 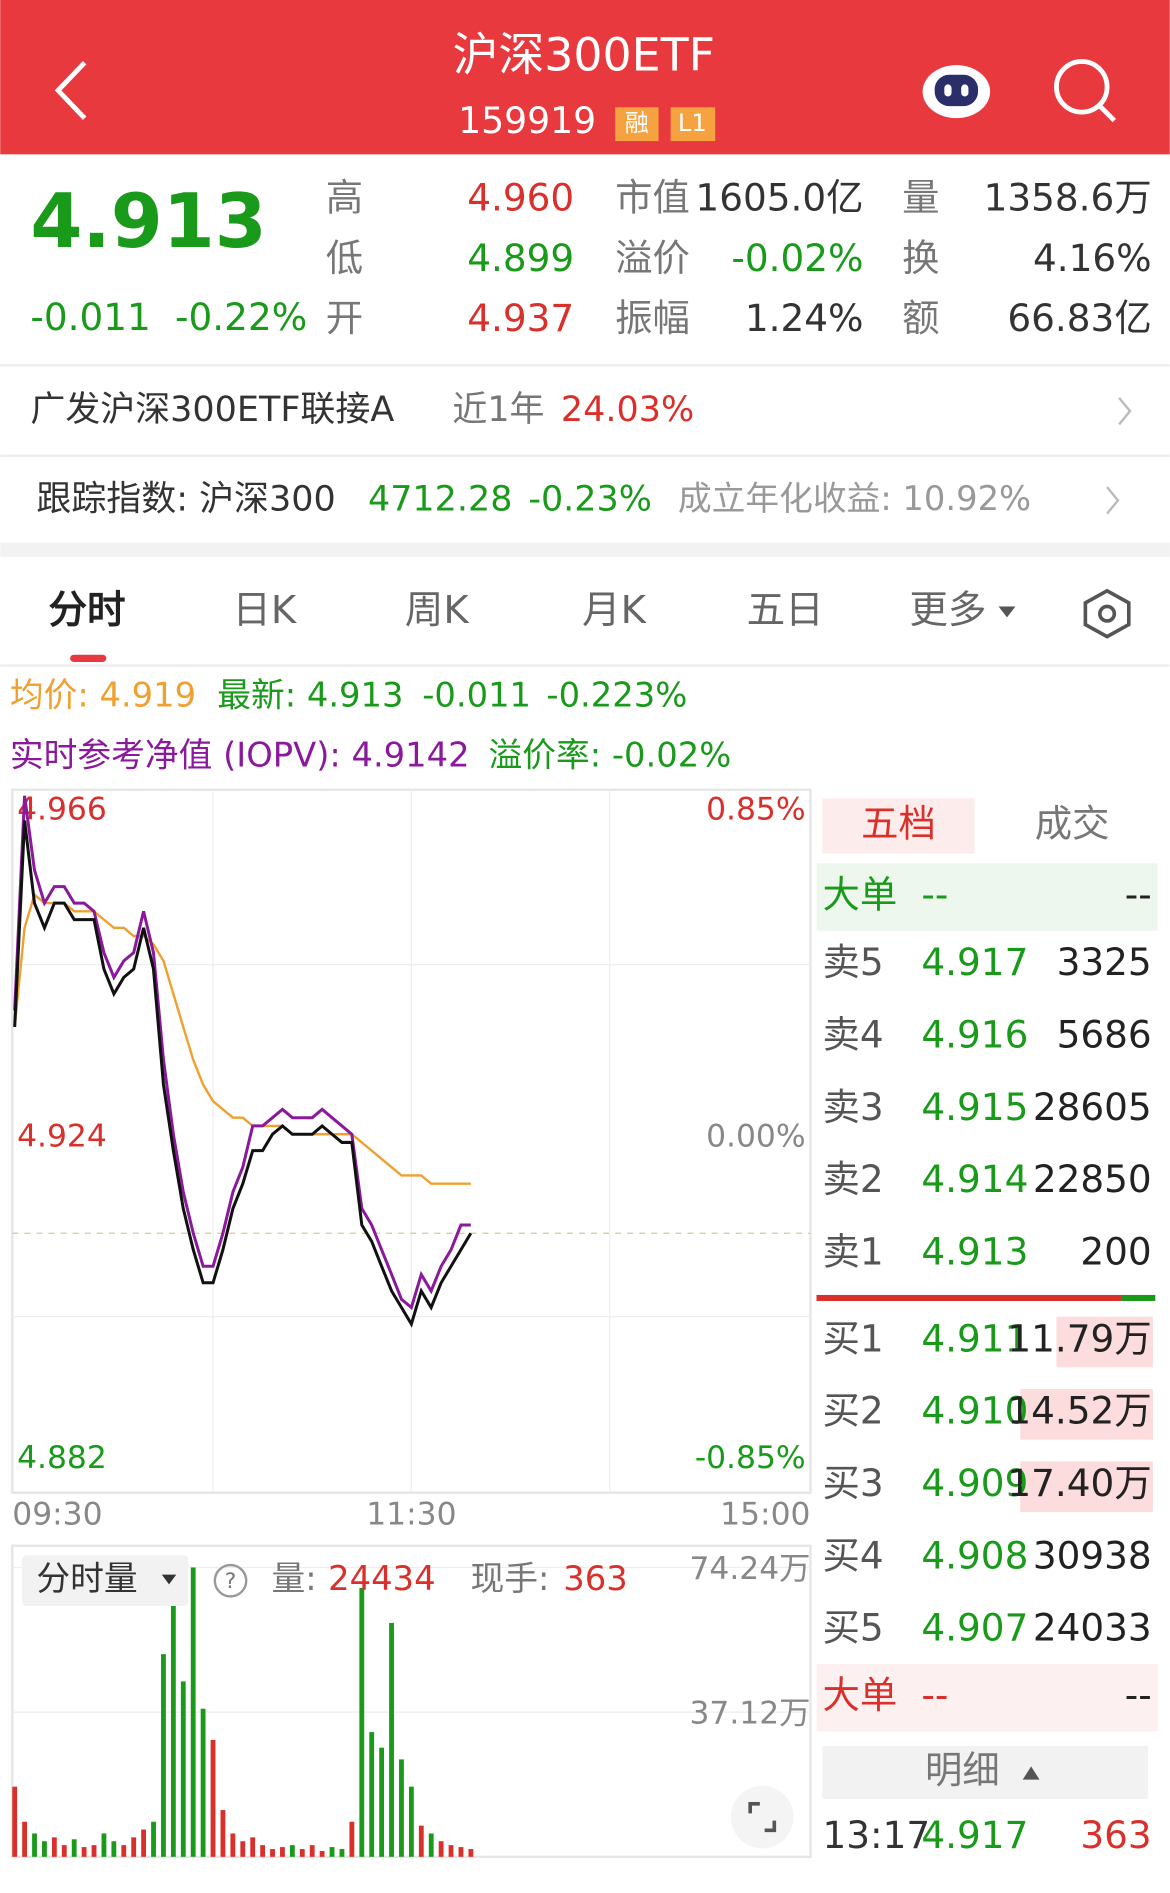 I want to click on fund-row: 广发沪深300ETF联接A 近1年 24.03%, so click(x=581, y=410).